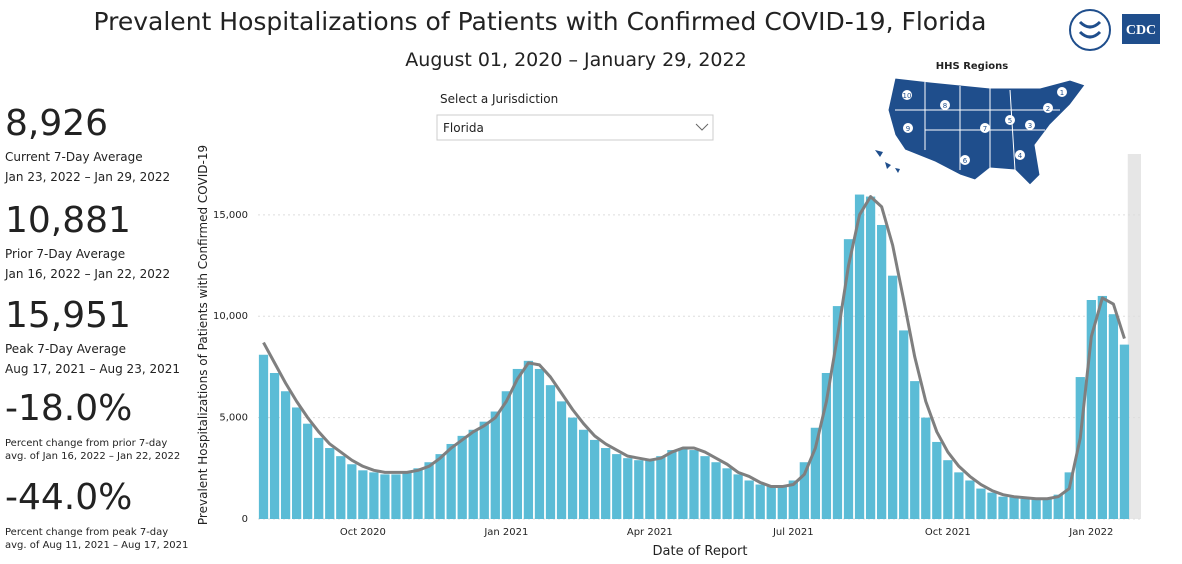  Describe the element at coordinates (68, 497) in the screenshot. I see `kpi-value: -44.0%` at that location.